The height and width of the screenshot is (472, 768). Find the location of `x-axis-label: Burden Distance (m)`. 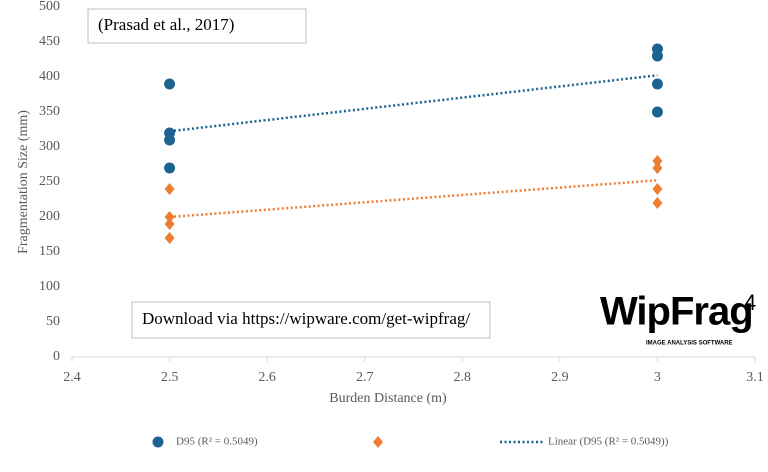

x-axis-label: Burden Distance (m) is located at coordinates (388, 398).